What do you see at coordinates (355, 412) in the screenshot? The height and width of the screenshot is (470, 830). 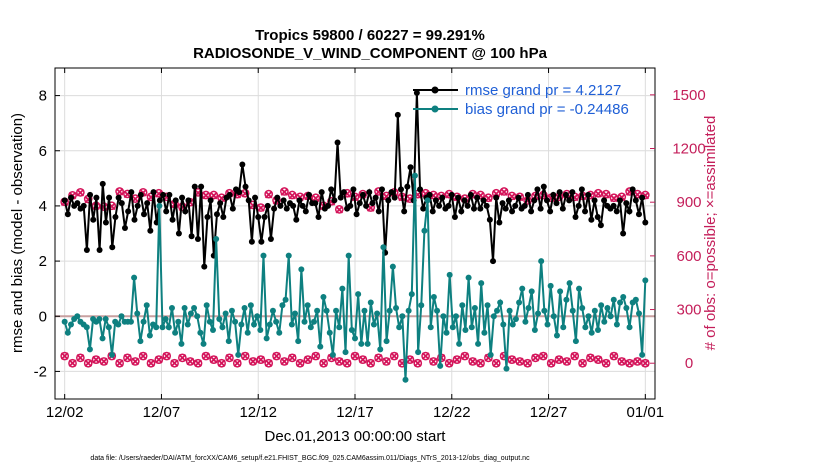 I see `x-tick-label: 12/17` at bounding box center [355, 412].